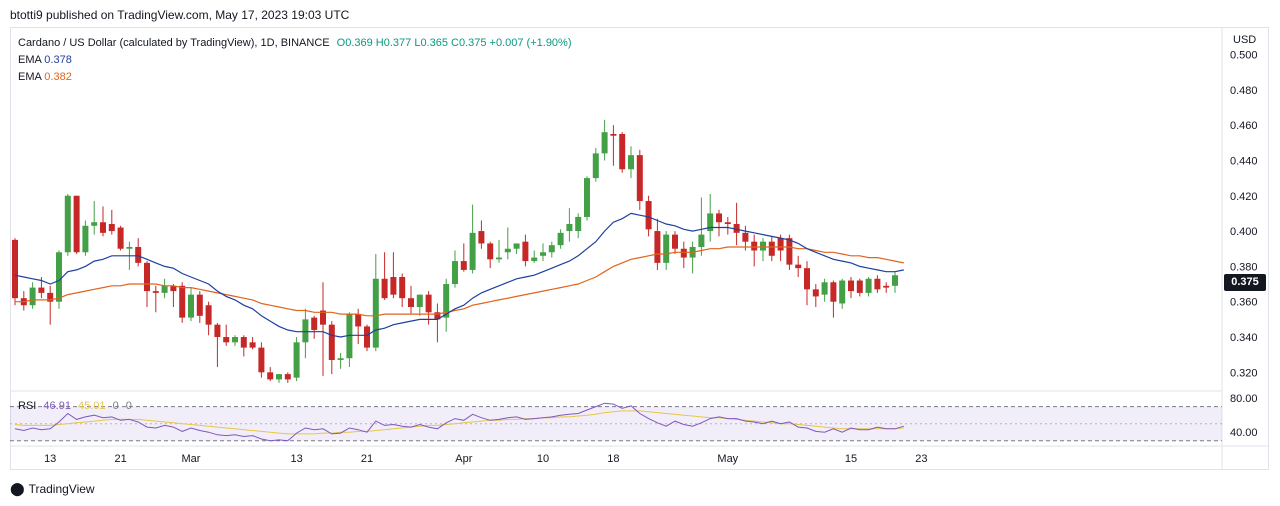 Image resolution: width=1280 pixels, height=506 pixels. I want to click on price-tick-label: 0.360, so click(1244, 303).